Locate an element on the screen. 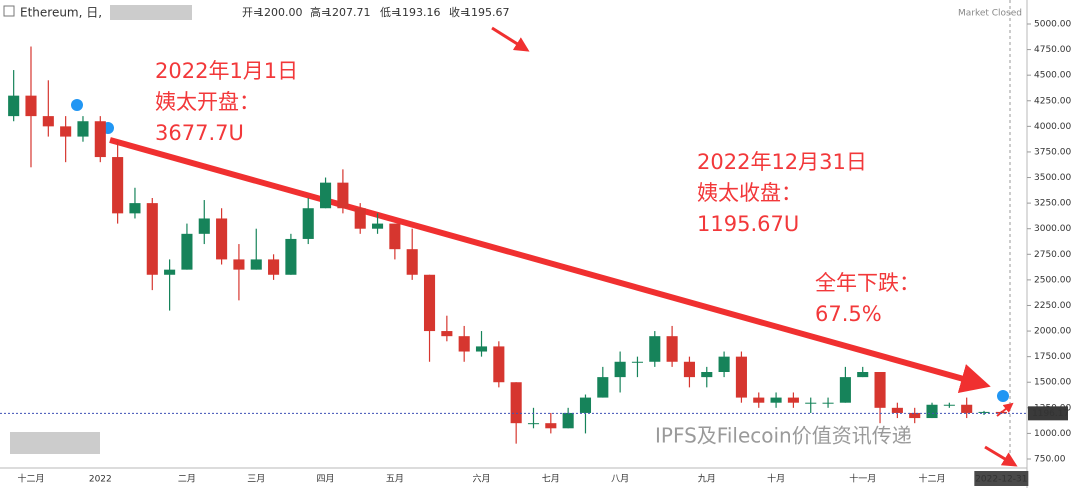 The width and height of the screenshot is (1080, 488). y-tick-label: 2500.00 is located at coordinates (1052, 280).